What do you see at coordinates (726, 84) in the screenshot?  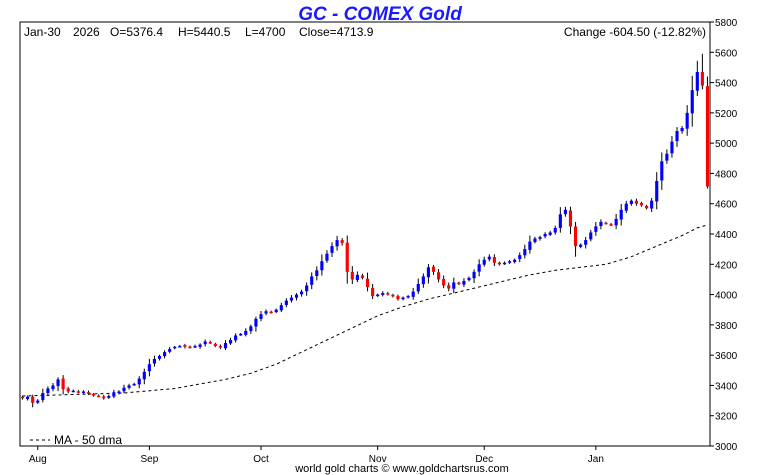 I see `y-tick-label: 5400` at bounding box center [726, 84].